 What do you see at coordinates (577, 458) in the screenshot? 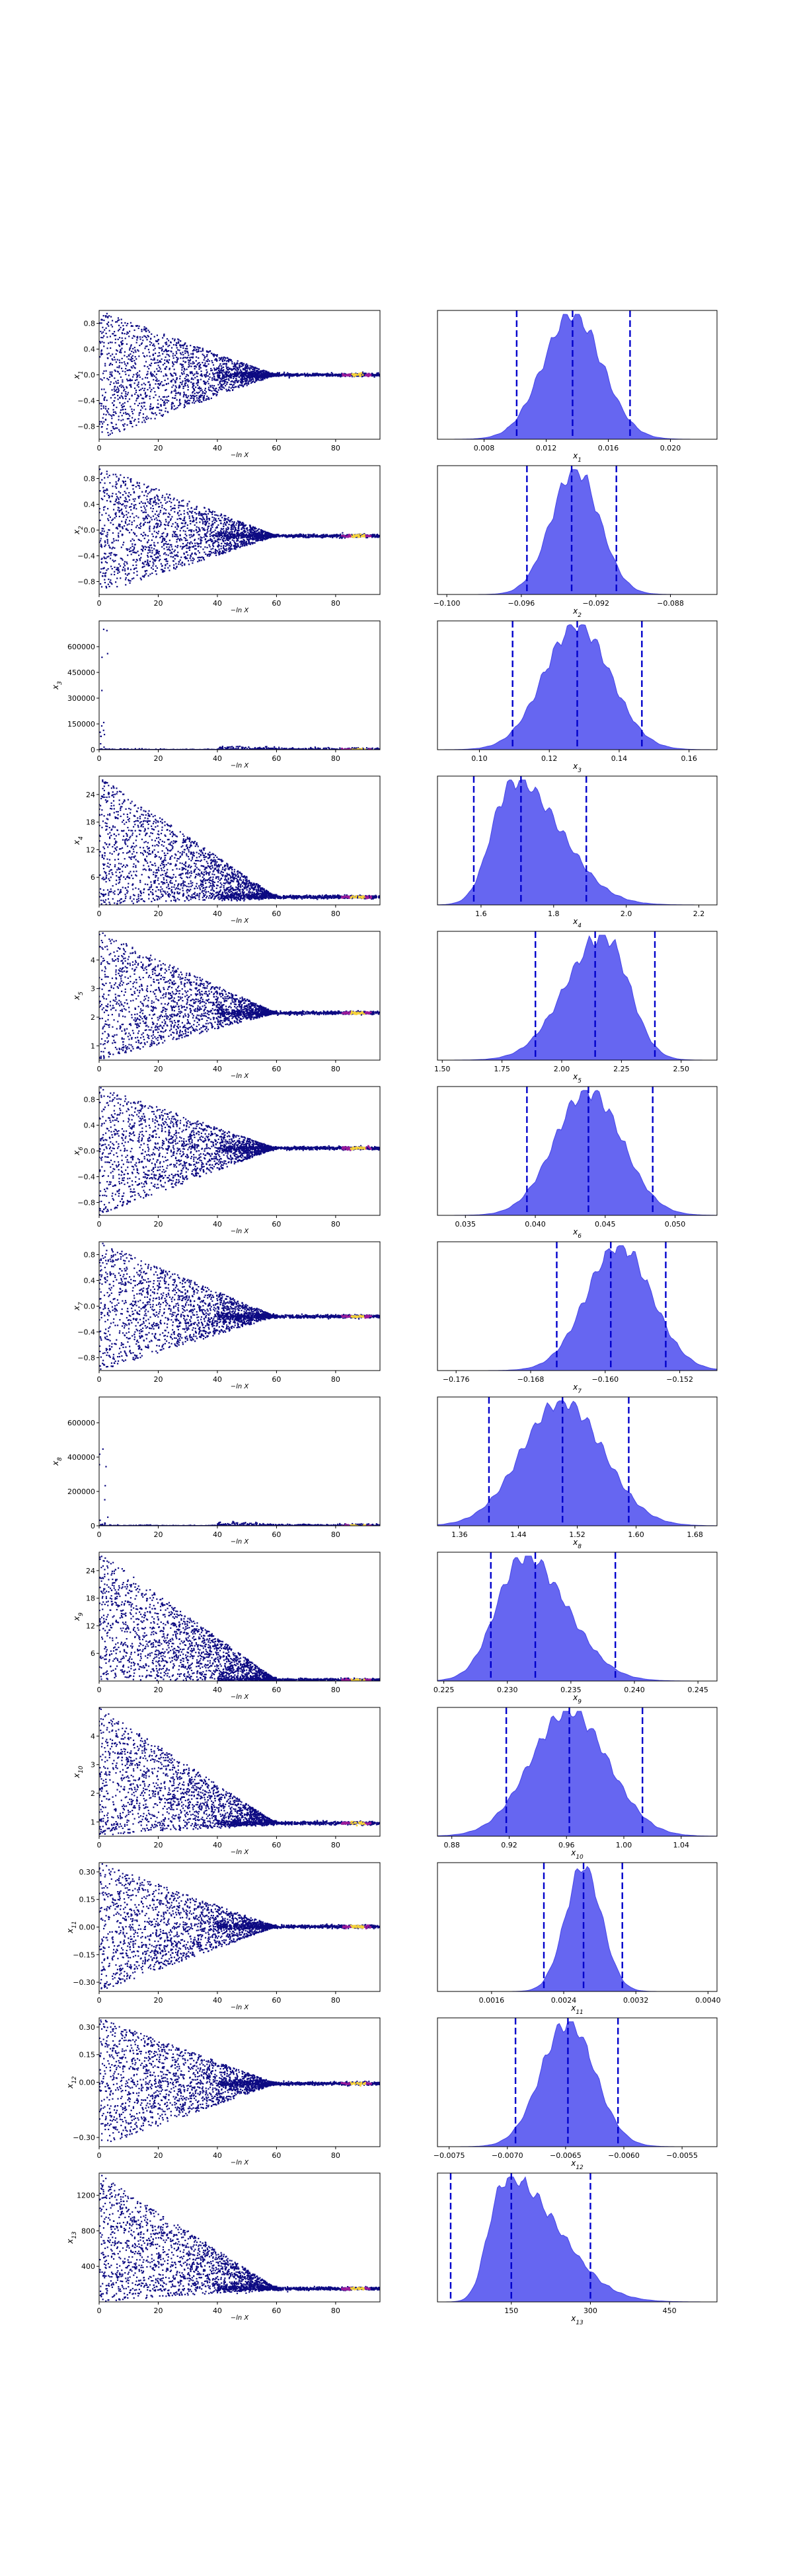
I see `posterior-xlabel: x1` at bounding box center [577, 458].